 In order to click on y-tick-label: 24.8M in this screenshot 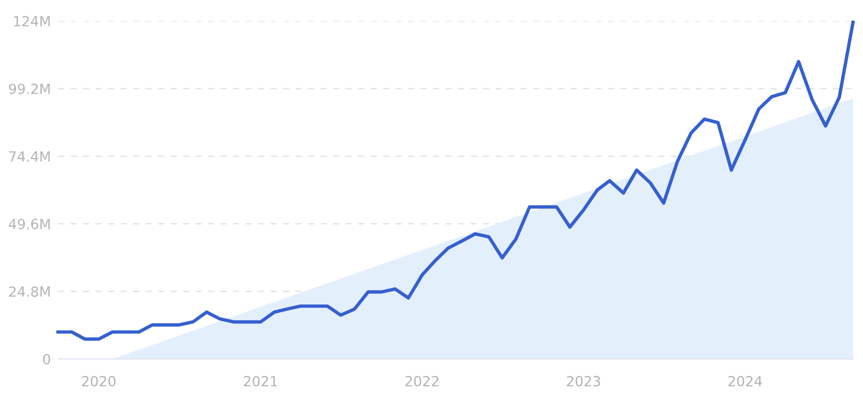, I will do `click(29, 291)`.